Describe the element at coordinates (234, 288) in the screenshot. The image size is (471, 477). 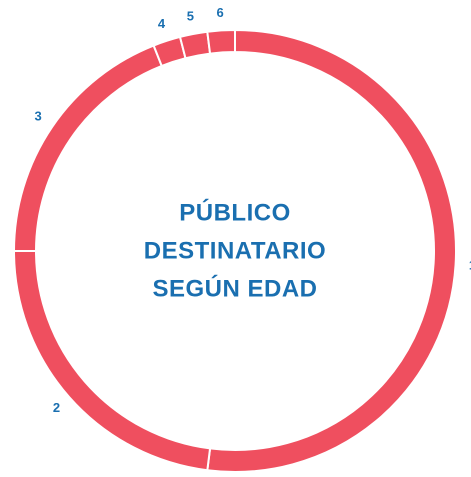
I see `chart-title-line: SEGÚN EDAD` at that location.